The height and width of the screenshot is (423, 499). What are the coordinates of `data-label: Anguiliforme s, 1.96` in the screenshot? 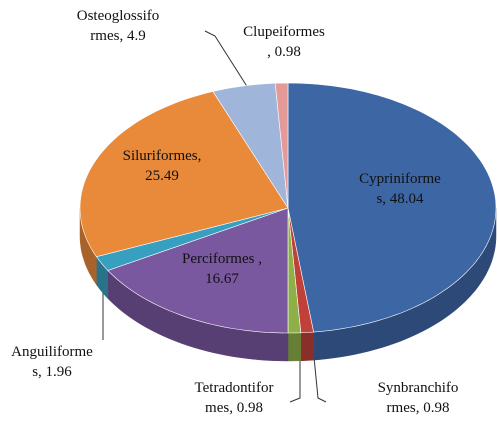 It's located at (52, 362).